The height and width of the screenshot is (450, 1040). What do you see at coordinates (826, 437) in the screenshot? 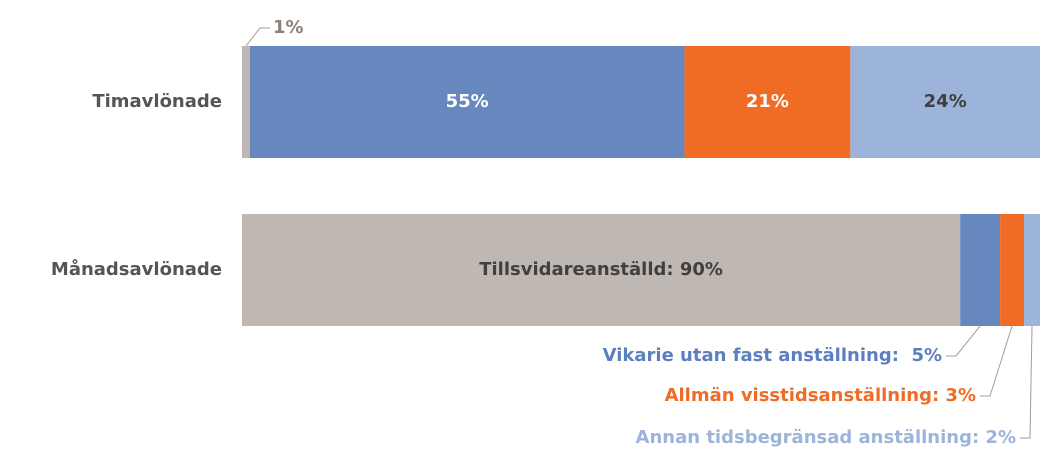
I see `data-label: Annan tidsbegränsad anställning: 2%` at bounding box center [826, 437].